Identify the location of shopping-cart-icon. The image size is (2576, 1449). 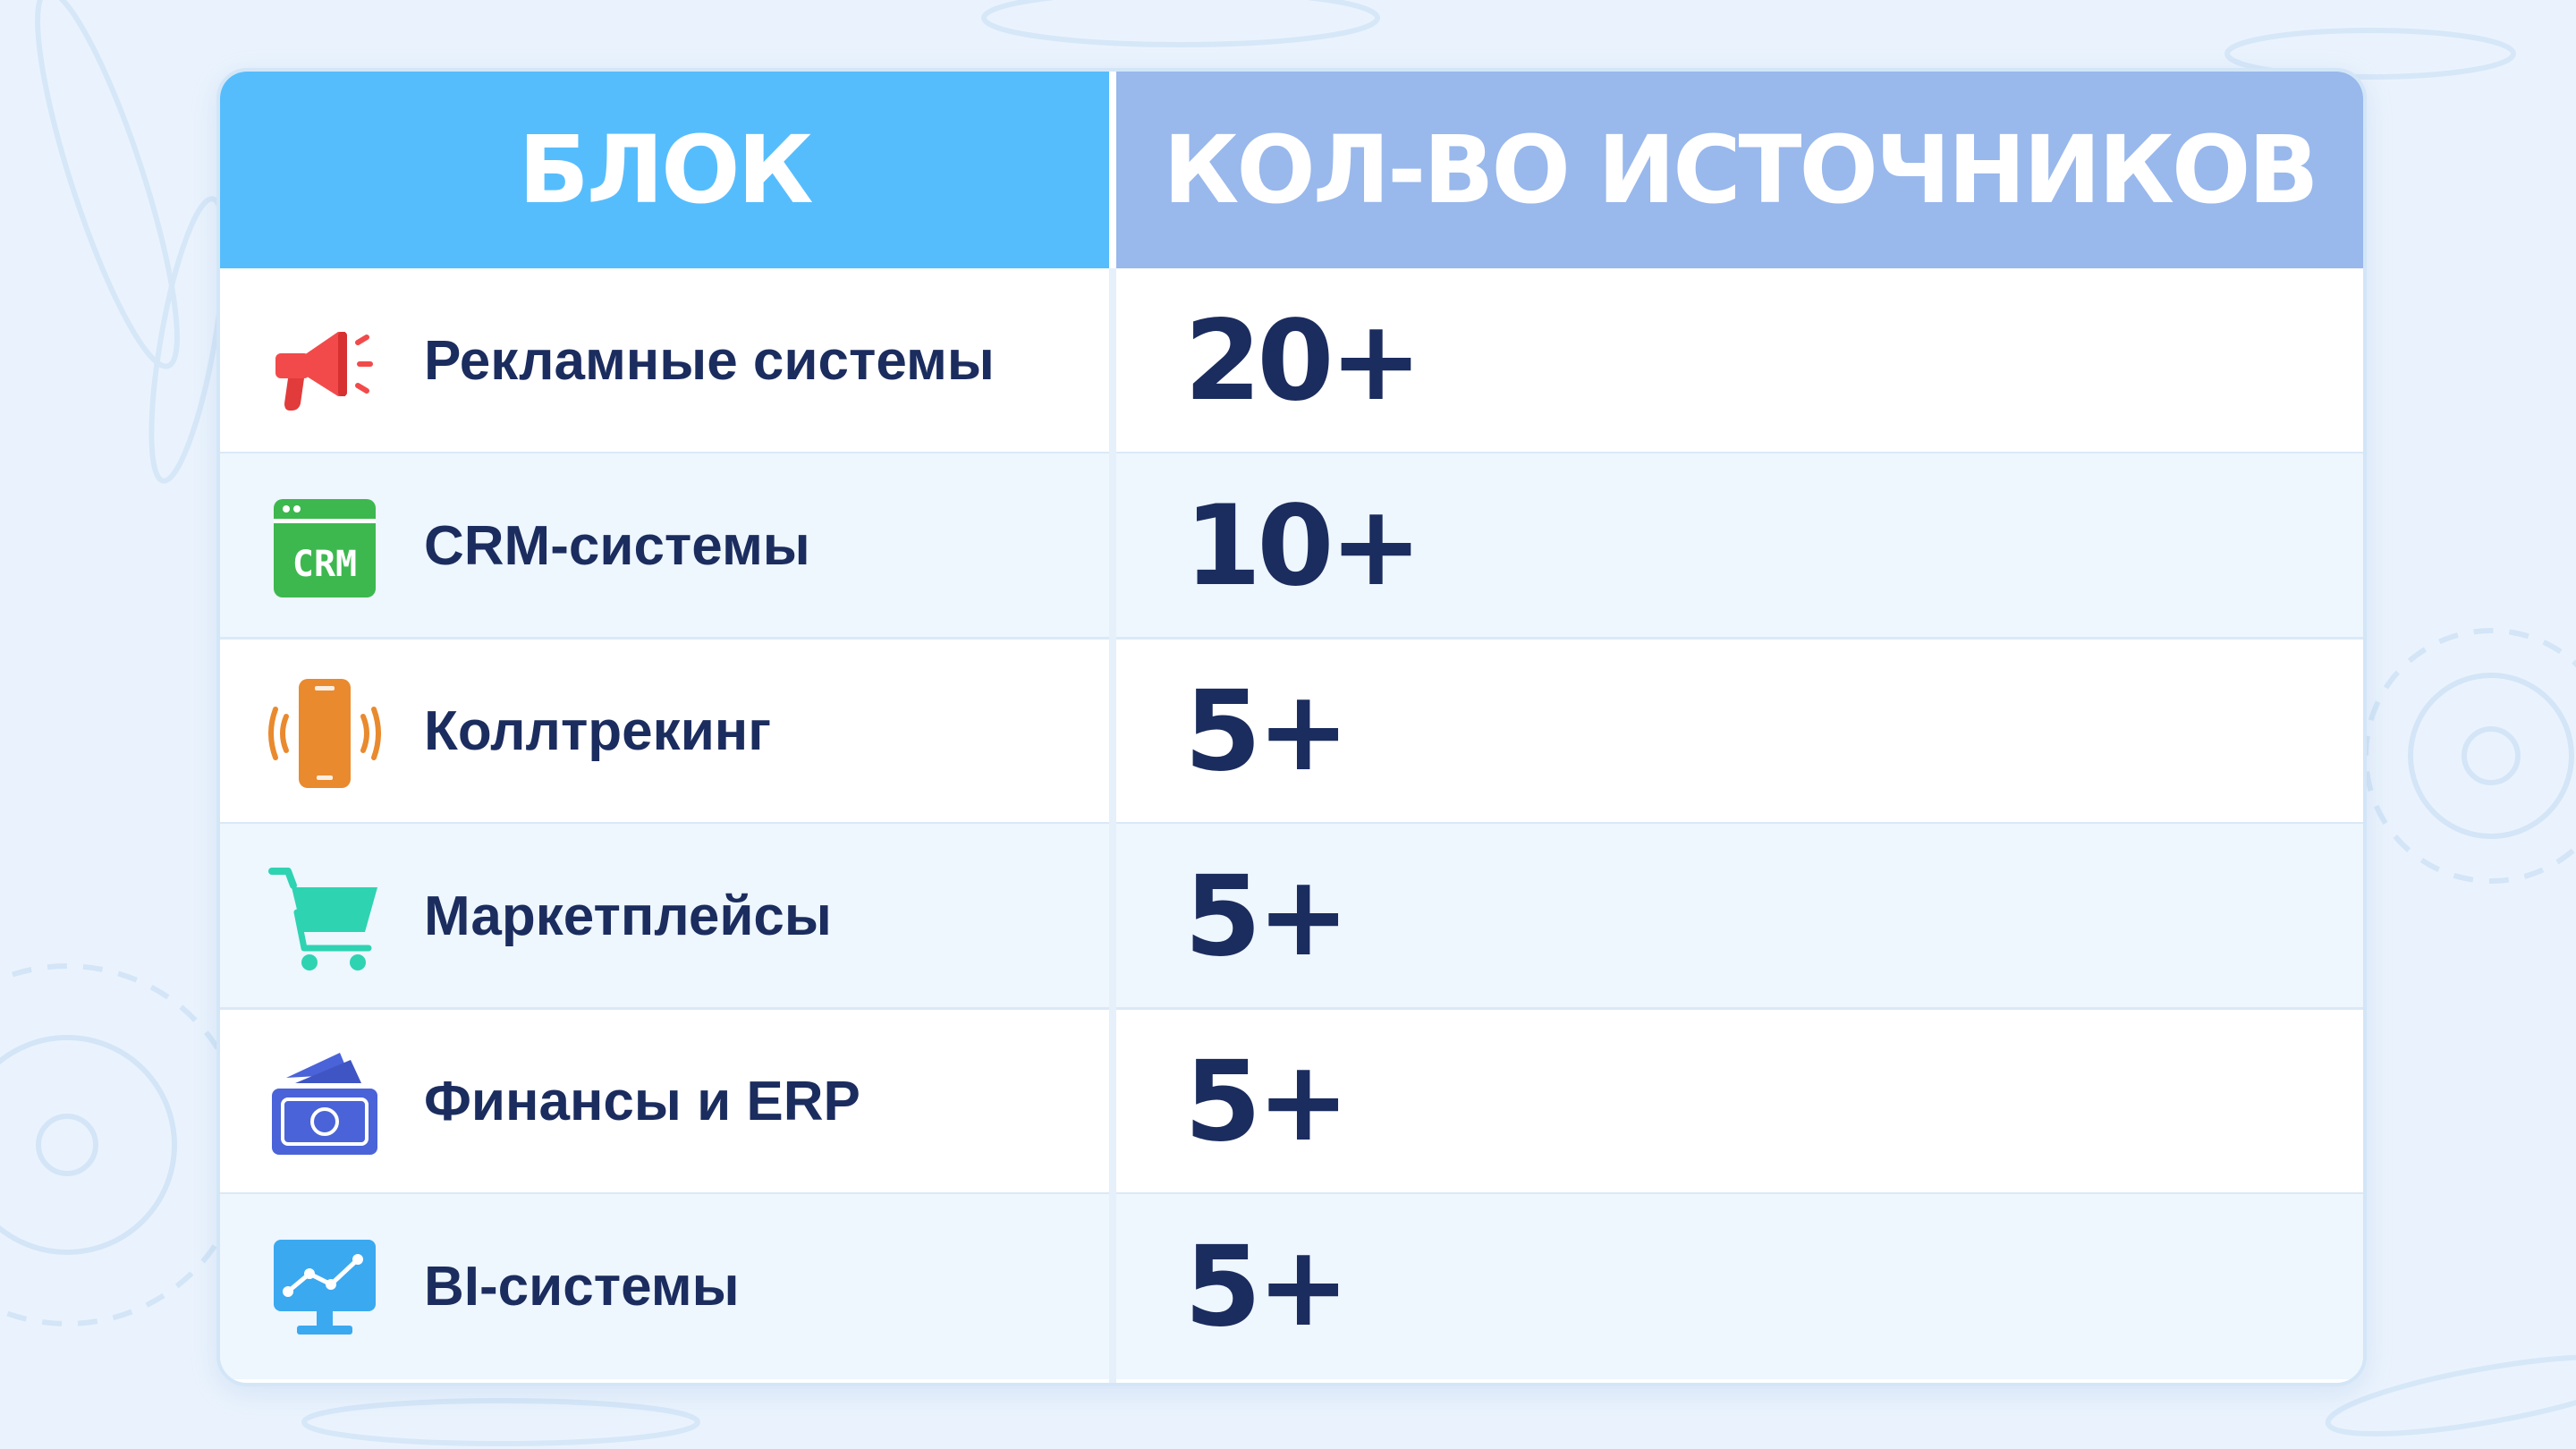
(322, 919).